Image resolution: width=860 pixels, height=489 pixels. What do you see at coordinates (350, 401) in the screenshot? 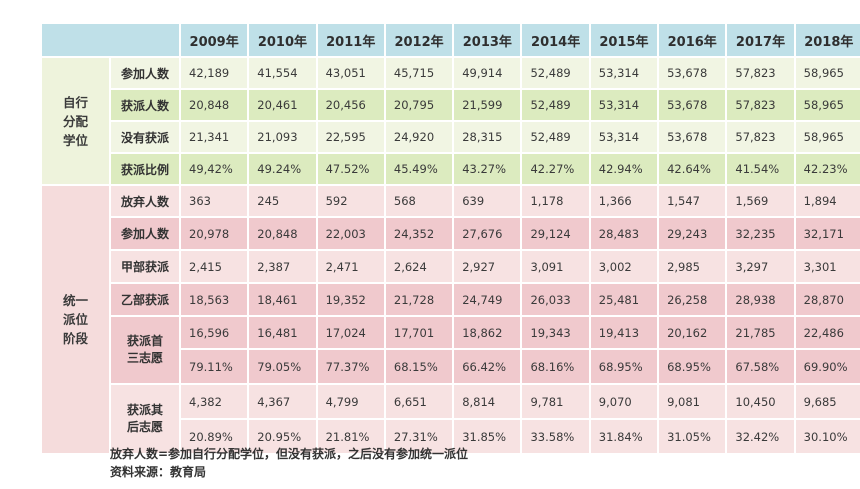
I see `table-cell: 4,799` at bounding box center [350, 401].